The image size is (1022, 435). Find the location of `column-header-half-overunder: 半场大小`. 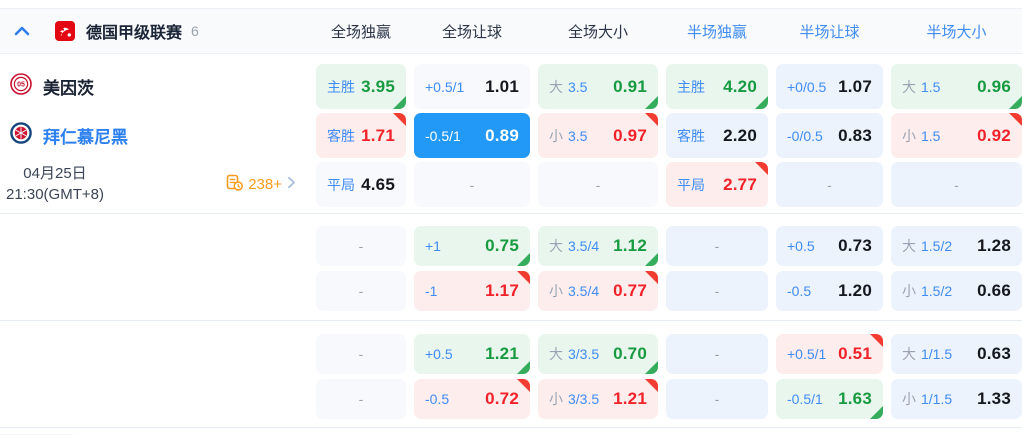

column-header-half-overunder: 半场大小 is located at coordinates (956, 32).